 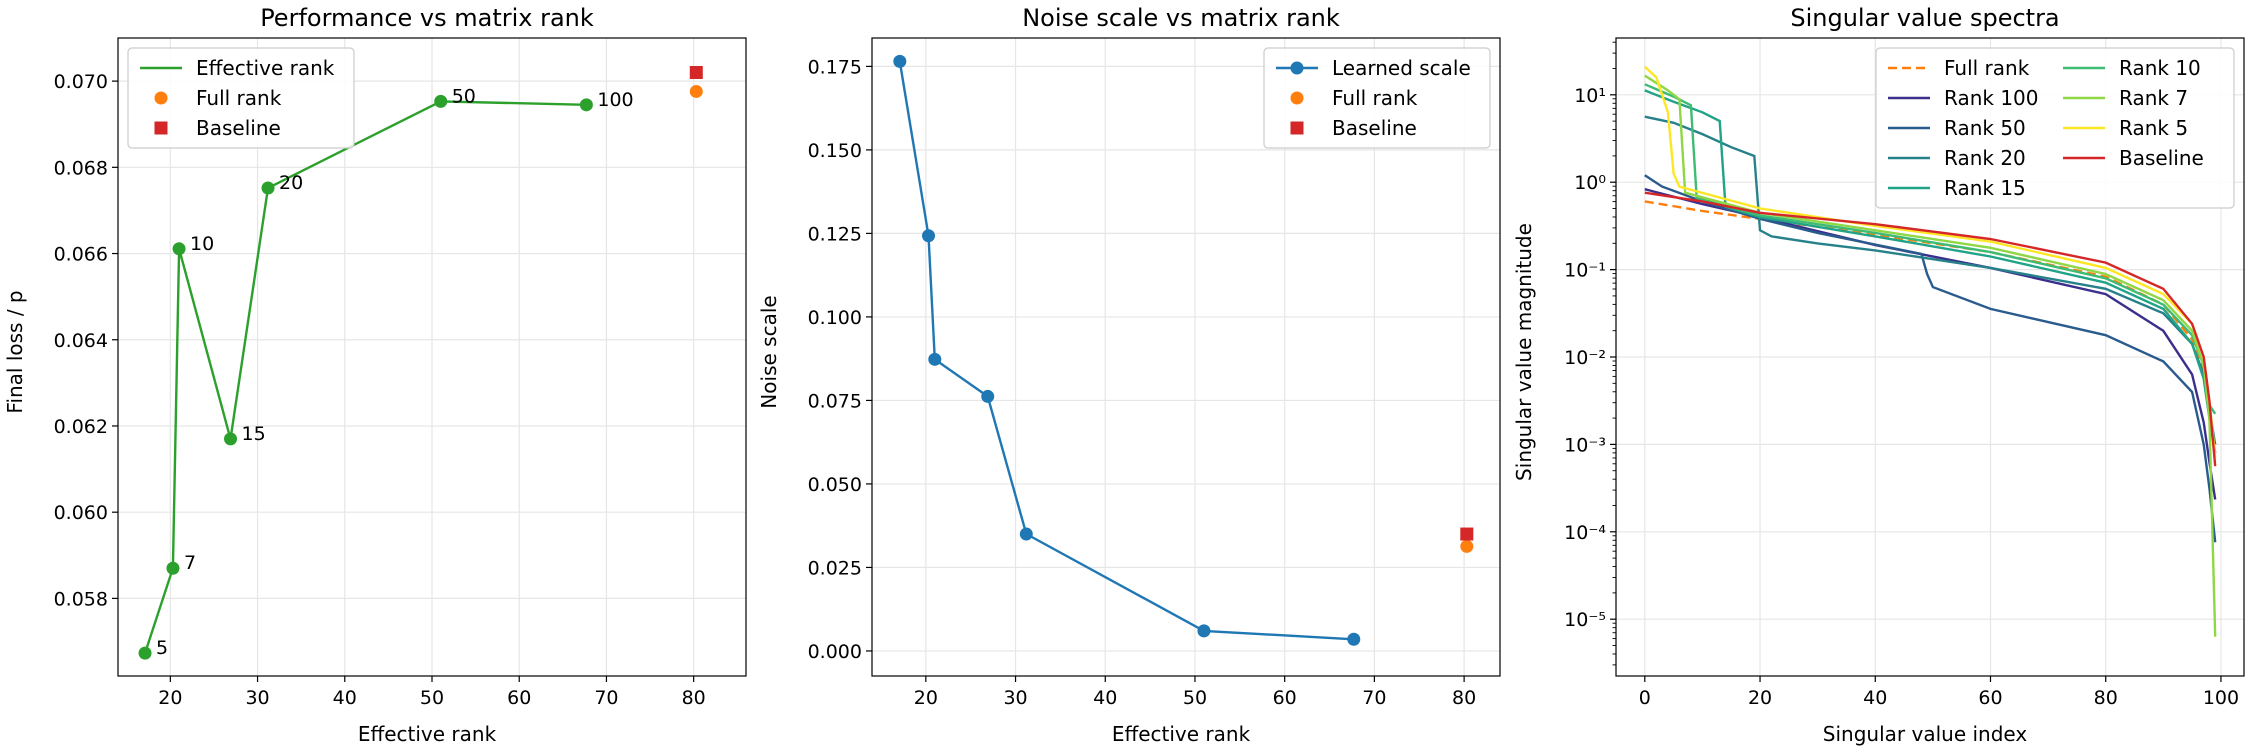 I want to click on y-tick-label: 0.070, so click(x=81, y=82).